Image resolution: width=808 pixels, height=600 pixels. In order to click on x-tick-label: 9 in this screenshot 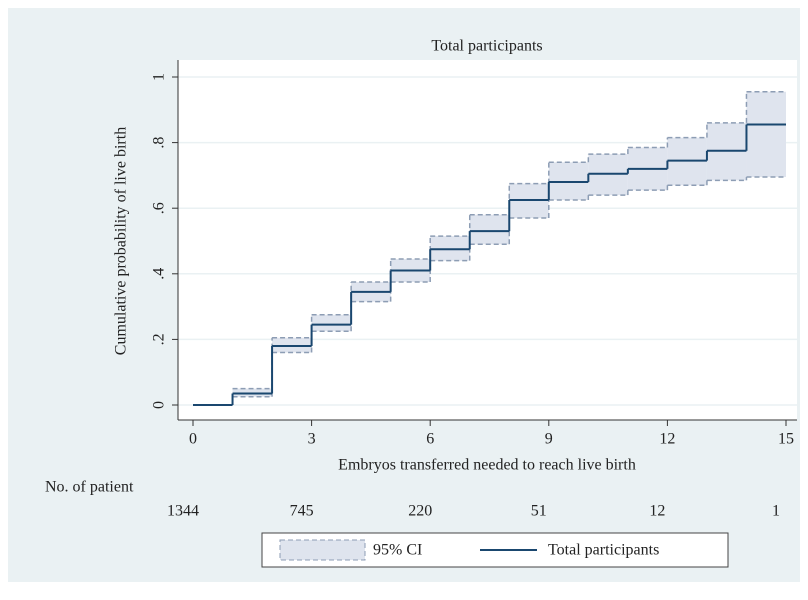, I will do `click(549, 439)`.